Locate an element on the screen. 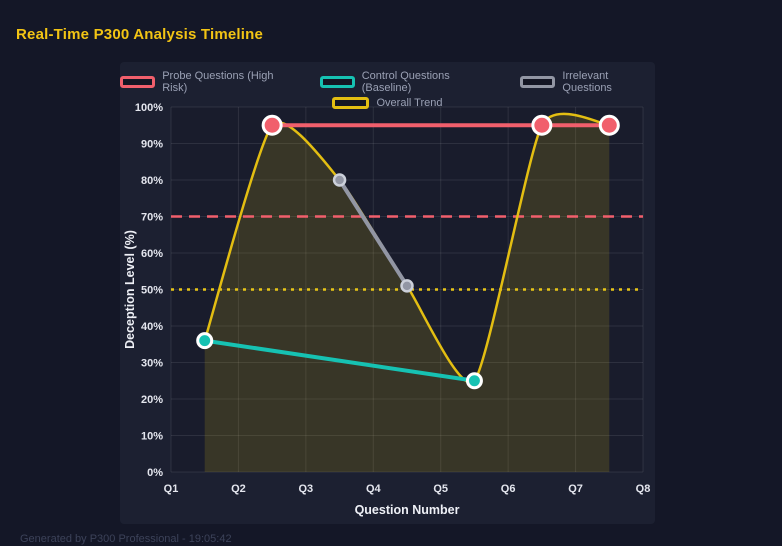 This screenshot has width=782, height=546. y-tick-label: 20% is located at coordinates (152, 400).